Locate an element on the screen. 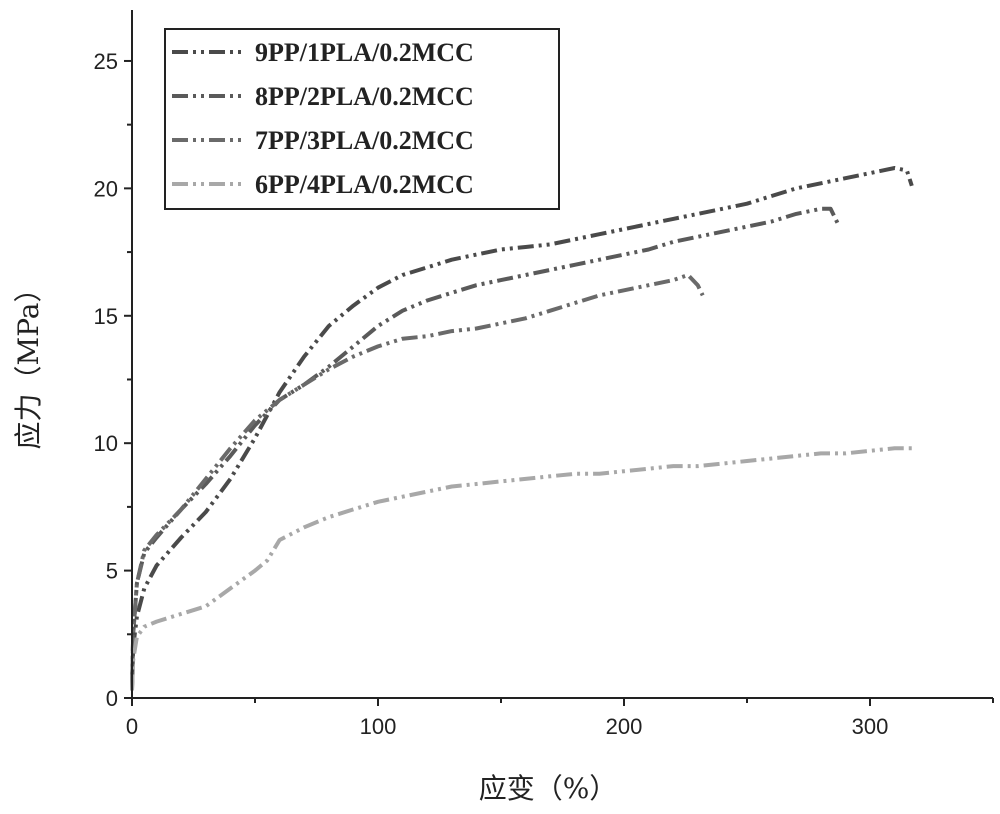  y-tick-label: 10 is located at coordinates (106, 443).